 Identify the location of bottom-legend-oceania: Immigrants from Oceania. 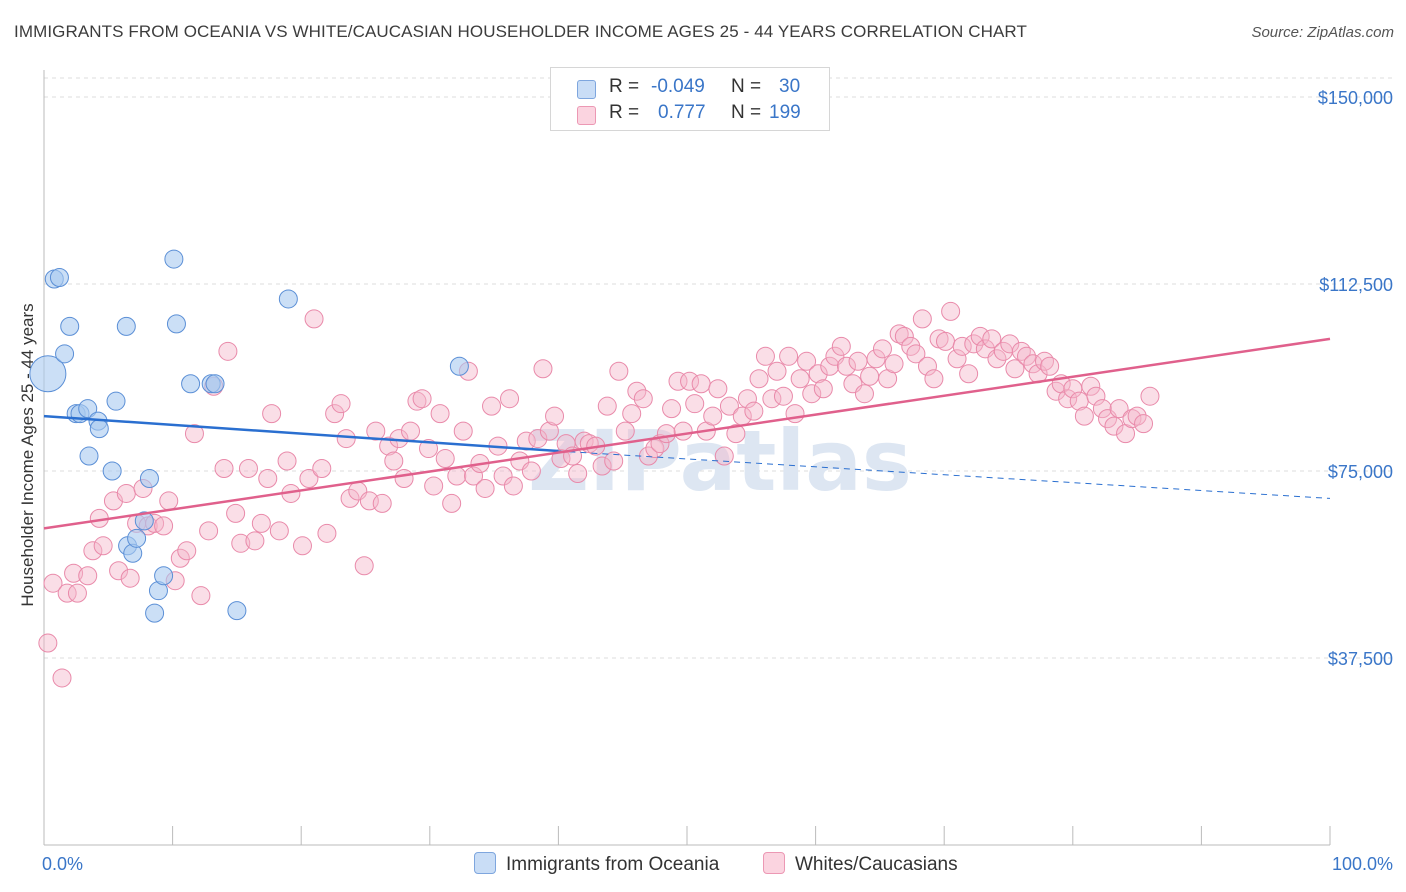
(596, 864).